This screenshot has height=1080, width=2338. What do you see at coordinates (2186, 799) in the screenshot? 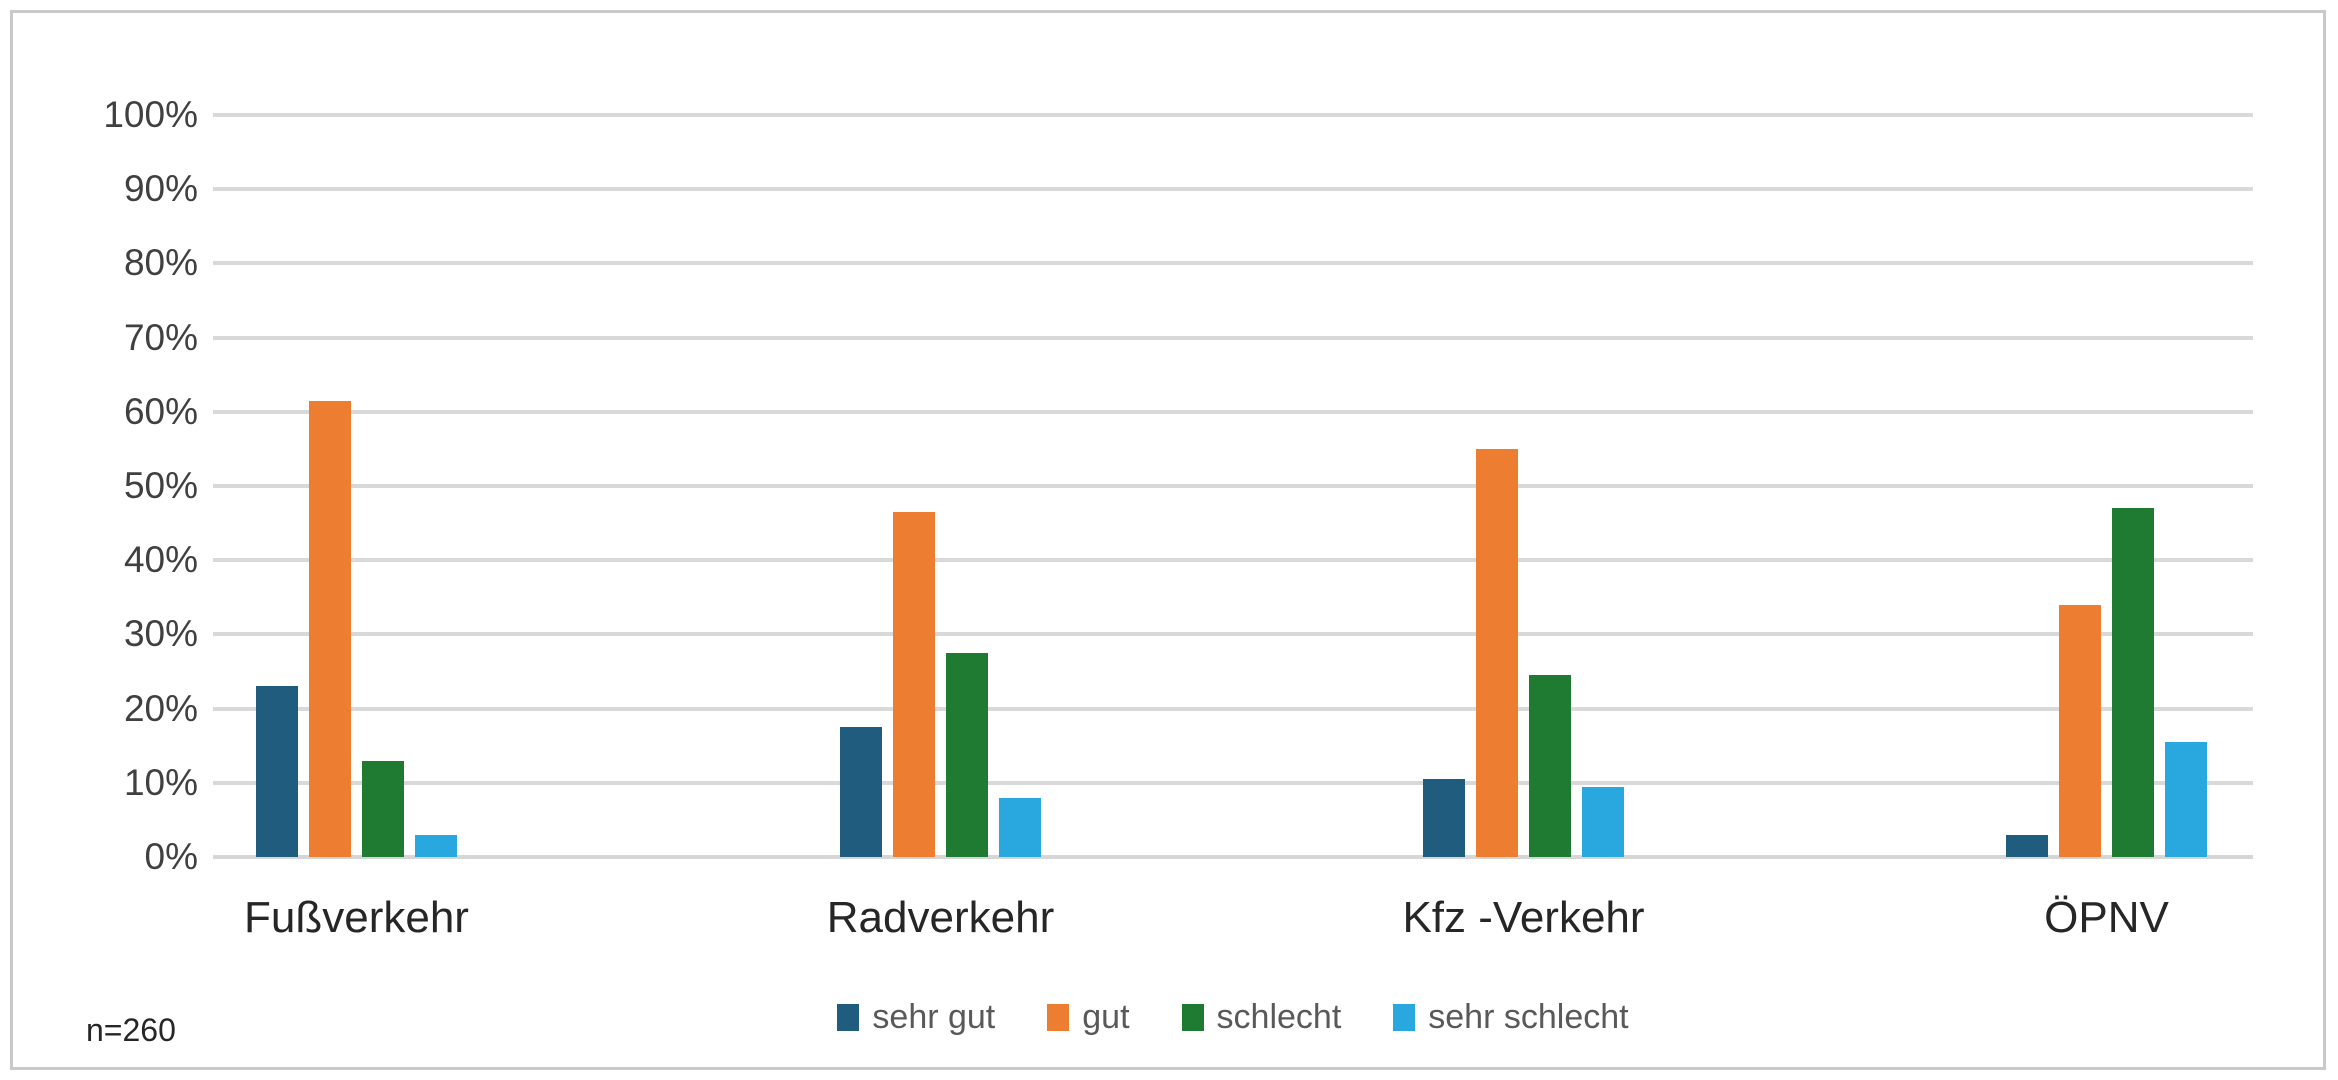
I see `bar-sehr-schlecht-opnv` at bounding box center [2186, 799].